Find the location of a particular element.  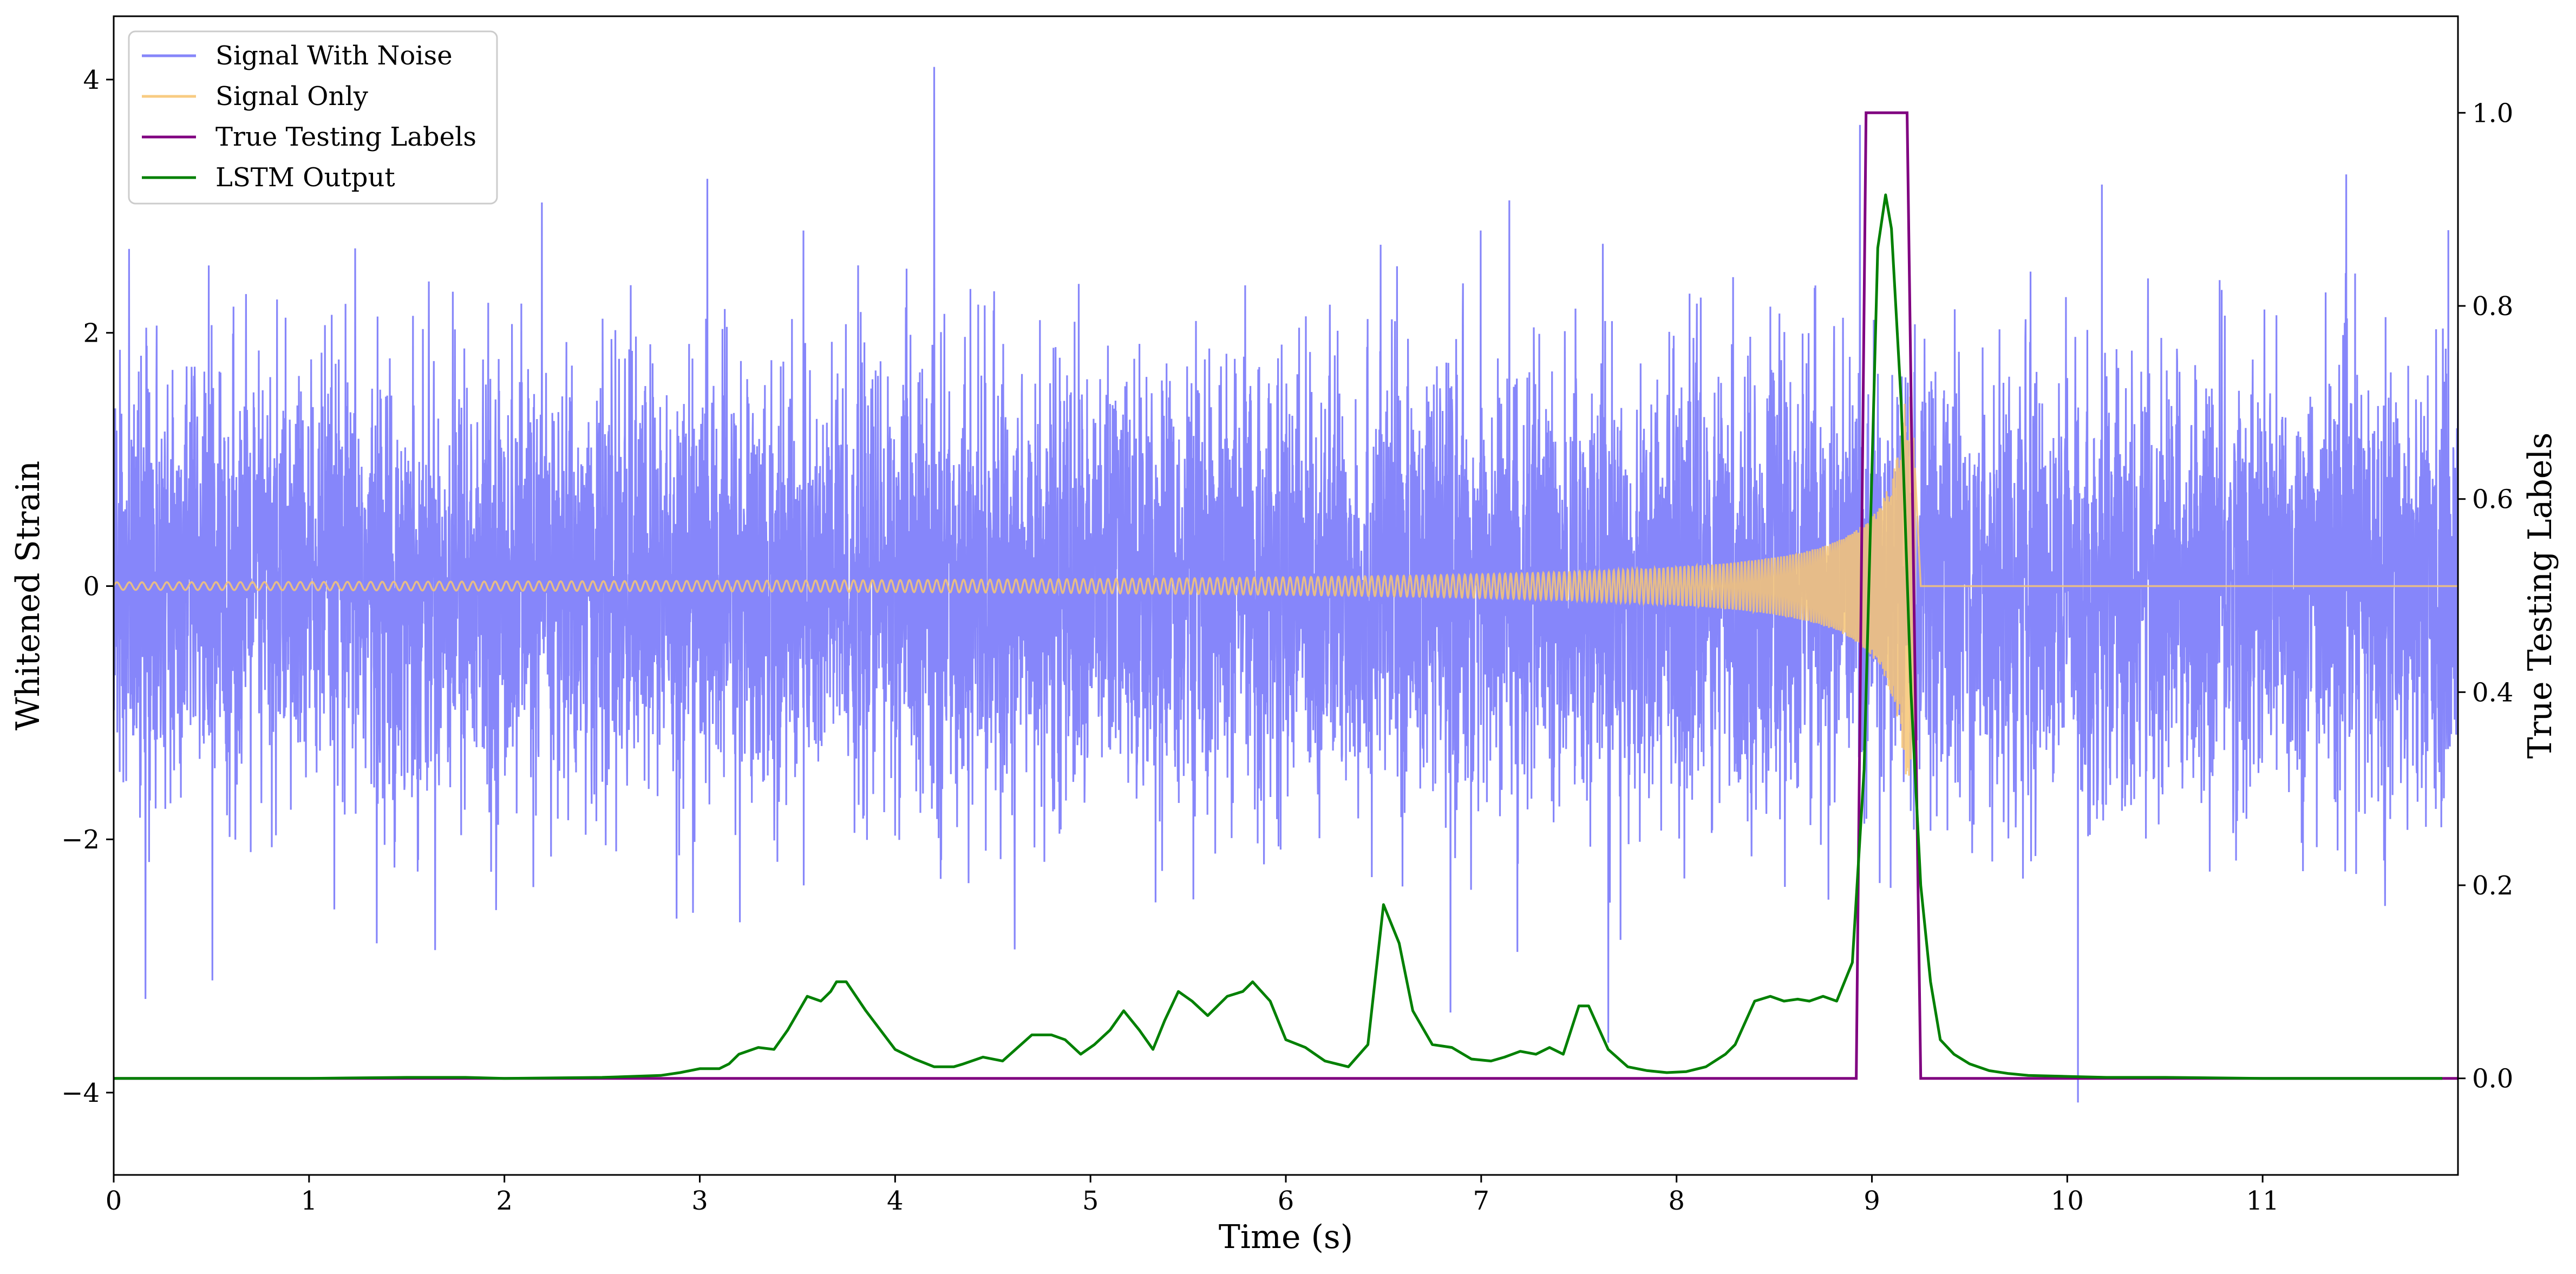

legend-label-signal-only: Signal Only is located at coordinates (291, 96).